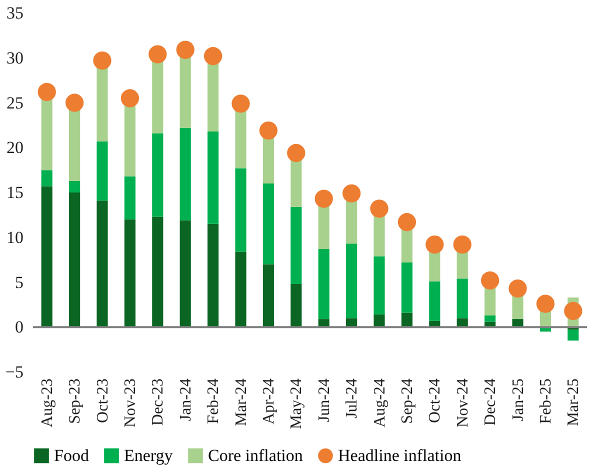 The width and height of the screenshot is (592, 468). Describe the element at coordinates (407, 401) in the screenshot. I see `x-tick-label: Sep-24` at that location.